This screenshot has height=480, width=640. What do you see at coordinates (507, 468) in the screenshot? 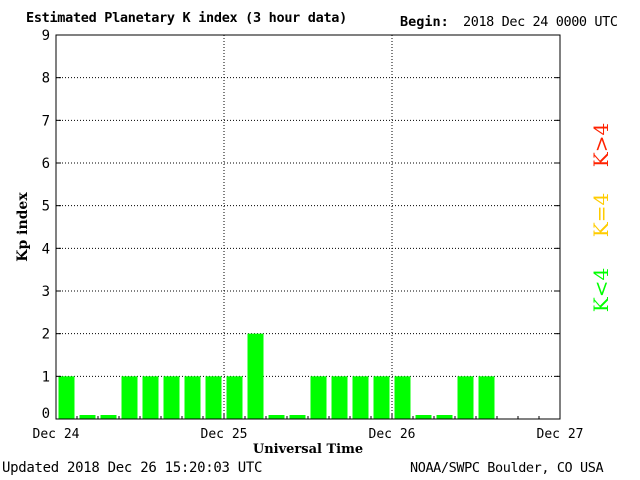
I see `source-credit: NOAA/SWPC Boulder, CO USA` at bounding box center [507, 468].